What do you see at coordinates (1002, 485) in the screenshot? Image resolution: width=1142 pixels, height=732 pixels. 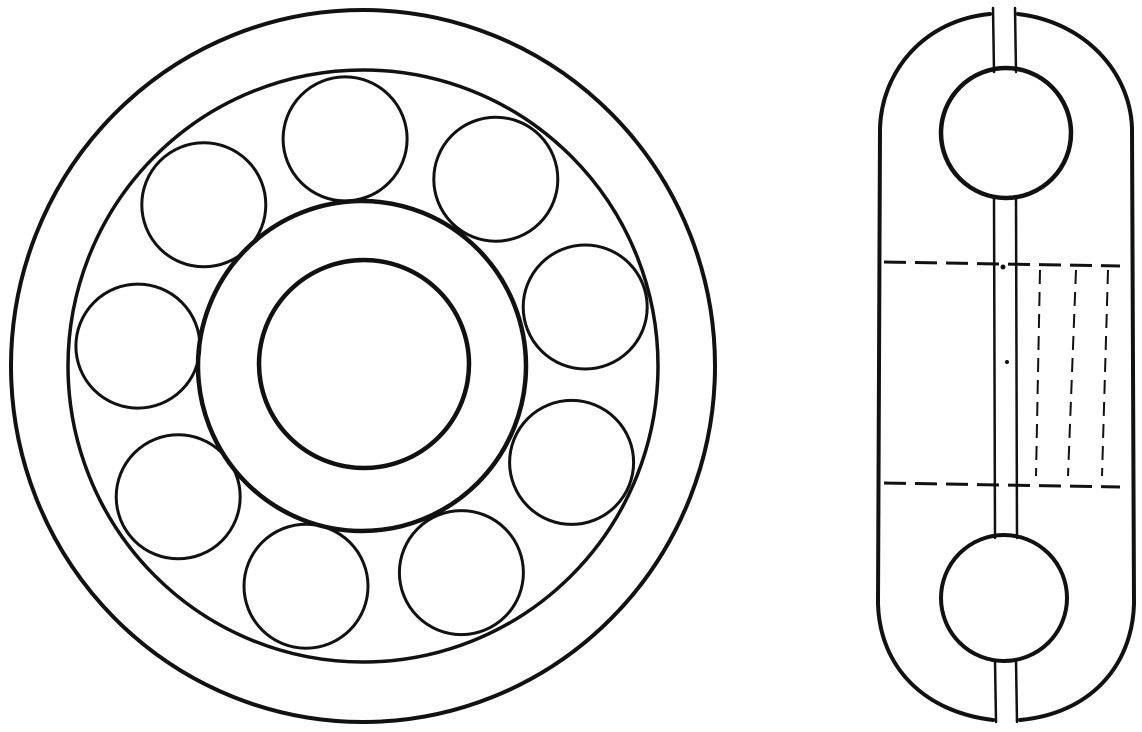 I see `hidden-edge-bottom` at bounding box center [1002, 485].